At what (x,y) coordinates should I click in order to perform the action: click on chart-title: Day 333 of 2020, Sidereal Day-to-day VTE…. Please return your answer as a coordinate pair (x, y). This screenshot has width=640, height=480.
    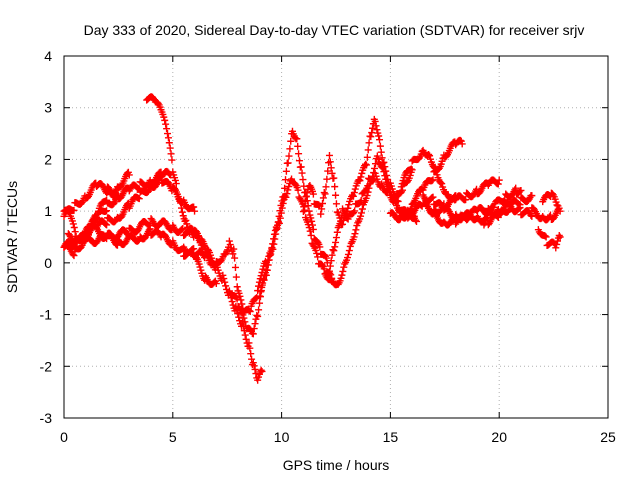
    Looking at the image, I should click on (334, 30).